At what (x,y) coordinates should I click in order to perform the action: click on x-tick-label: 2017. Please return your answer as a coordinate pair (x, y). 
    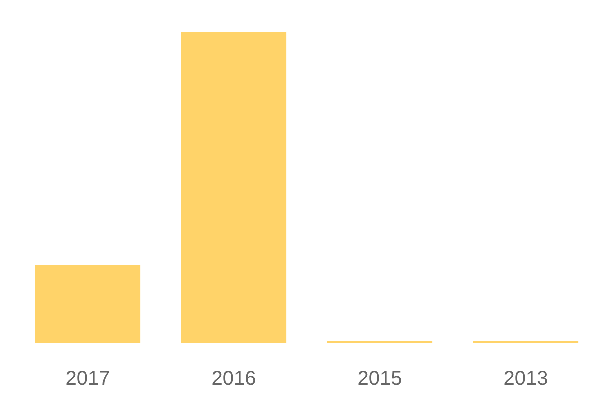
    Looking at the image, I should click on (88, 379).